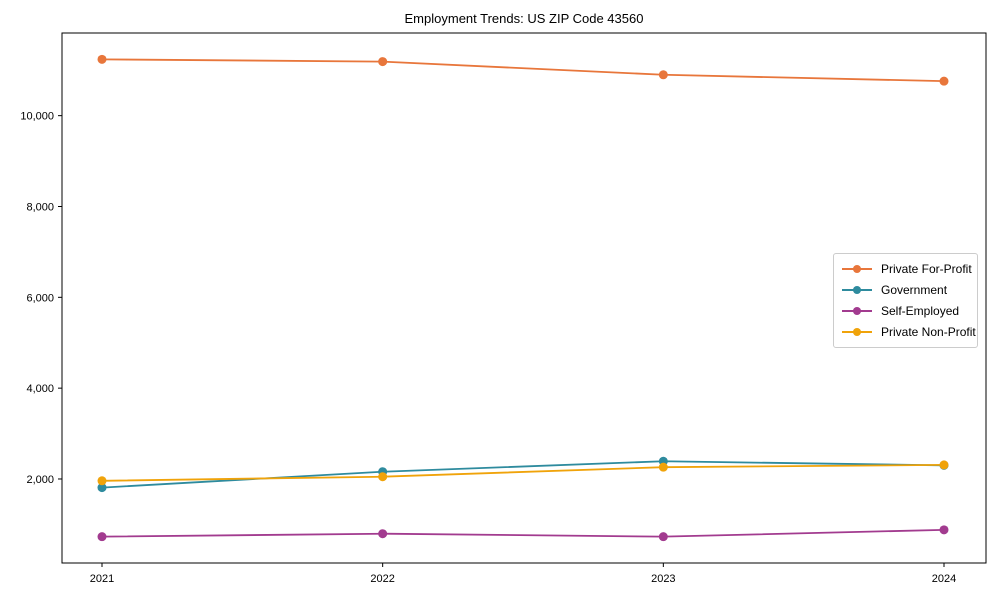 Image resolution: width=1000 pixels, height=600 pixels. What do you see at coordinates (663, 75) in the screenshot?
I see `data-point-private-for-profit-2023` at bounding box center [663, 75].